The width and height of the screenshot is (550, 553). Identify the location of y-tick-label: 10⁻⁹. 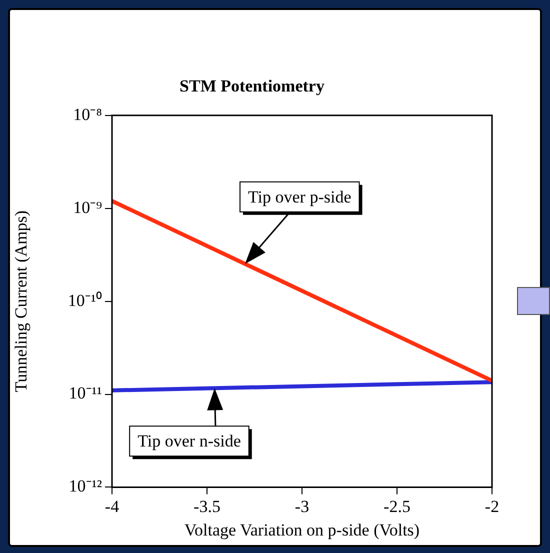
(87, 207).